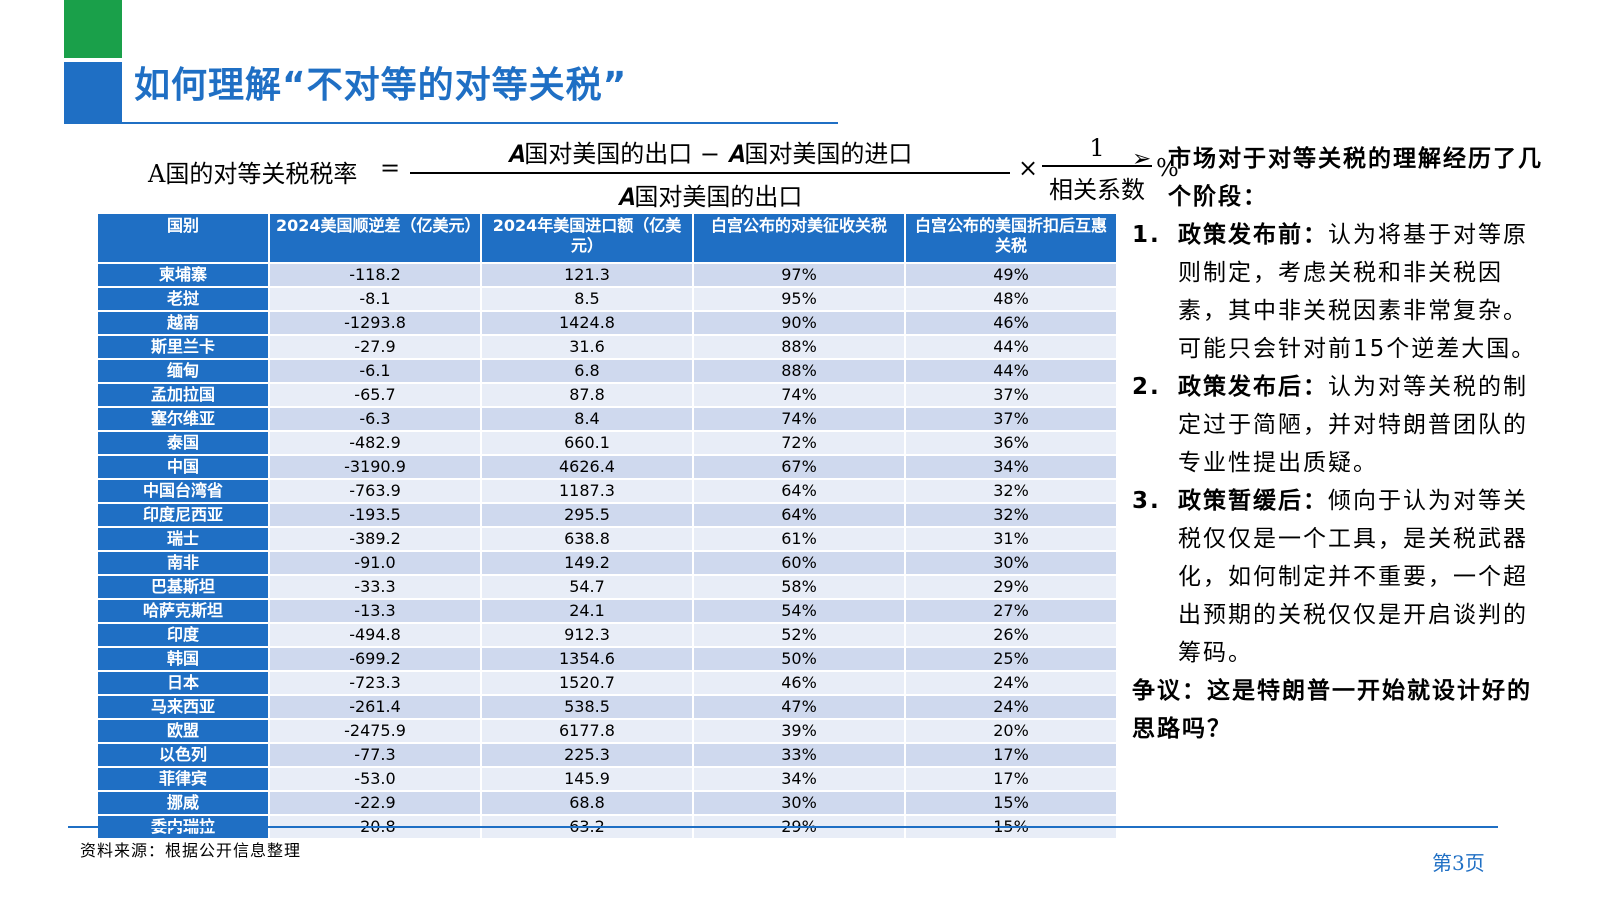  Describe the element at coordinates (588, 708) in the screenshot. I see `cell-import-value: 538.5` at that location.